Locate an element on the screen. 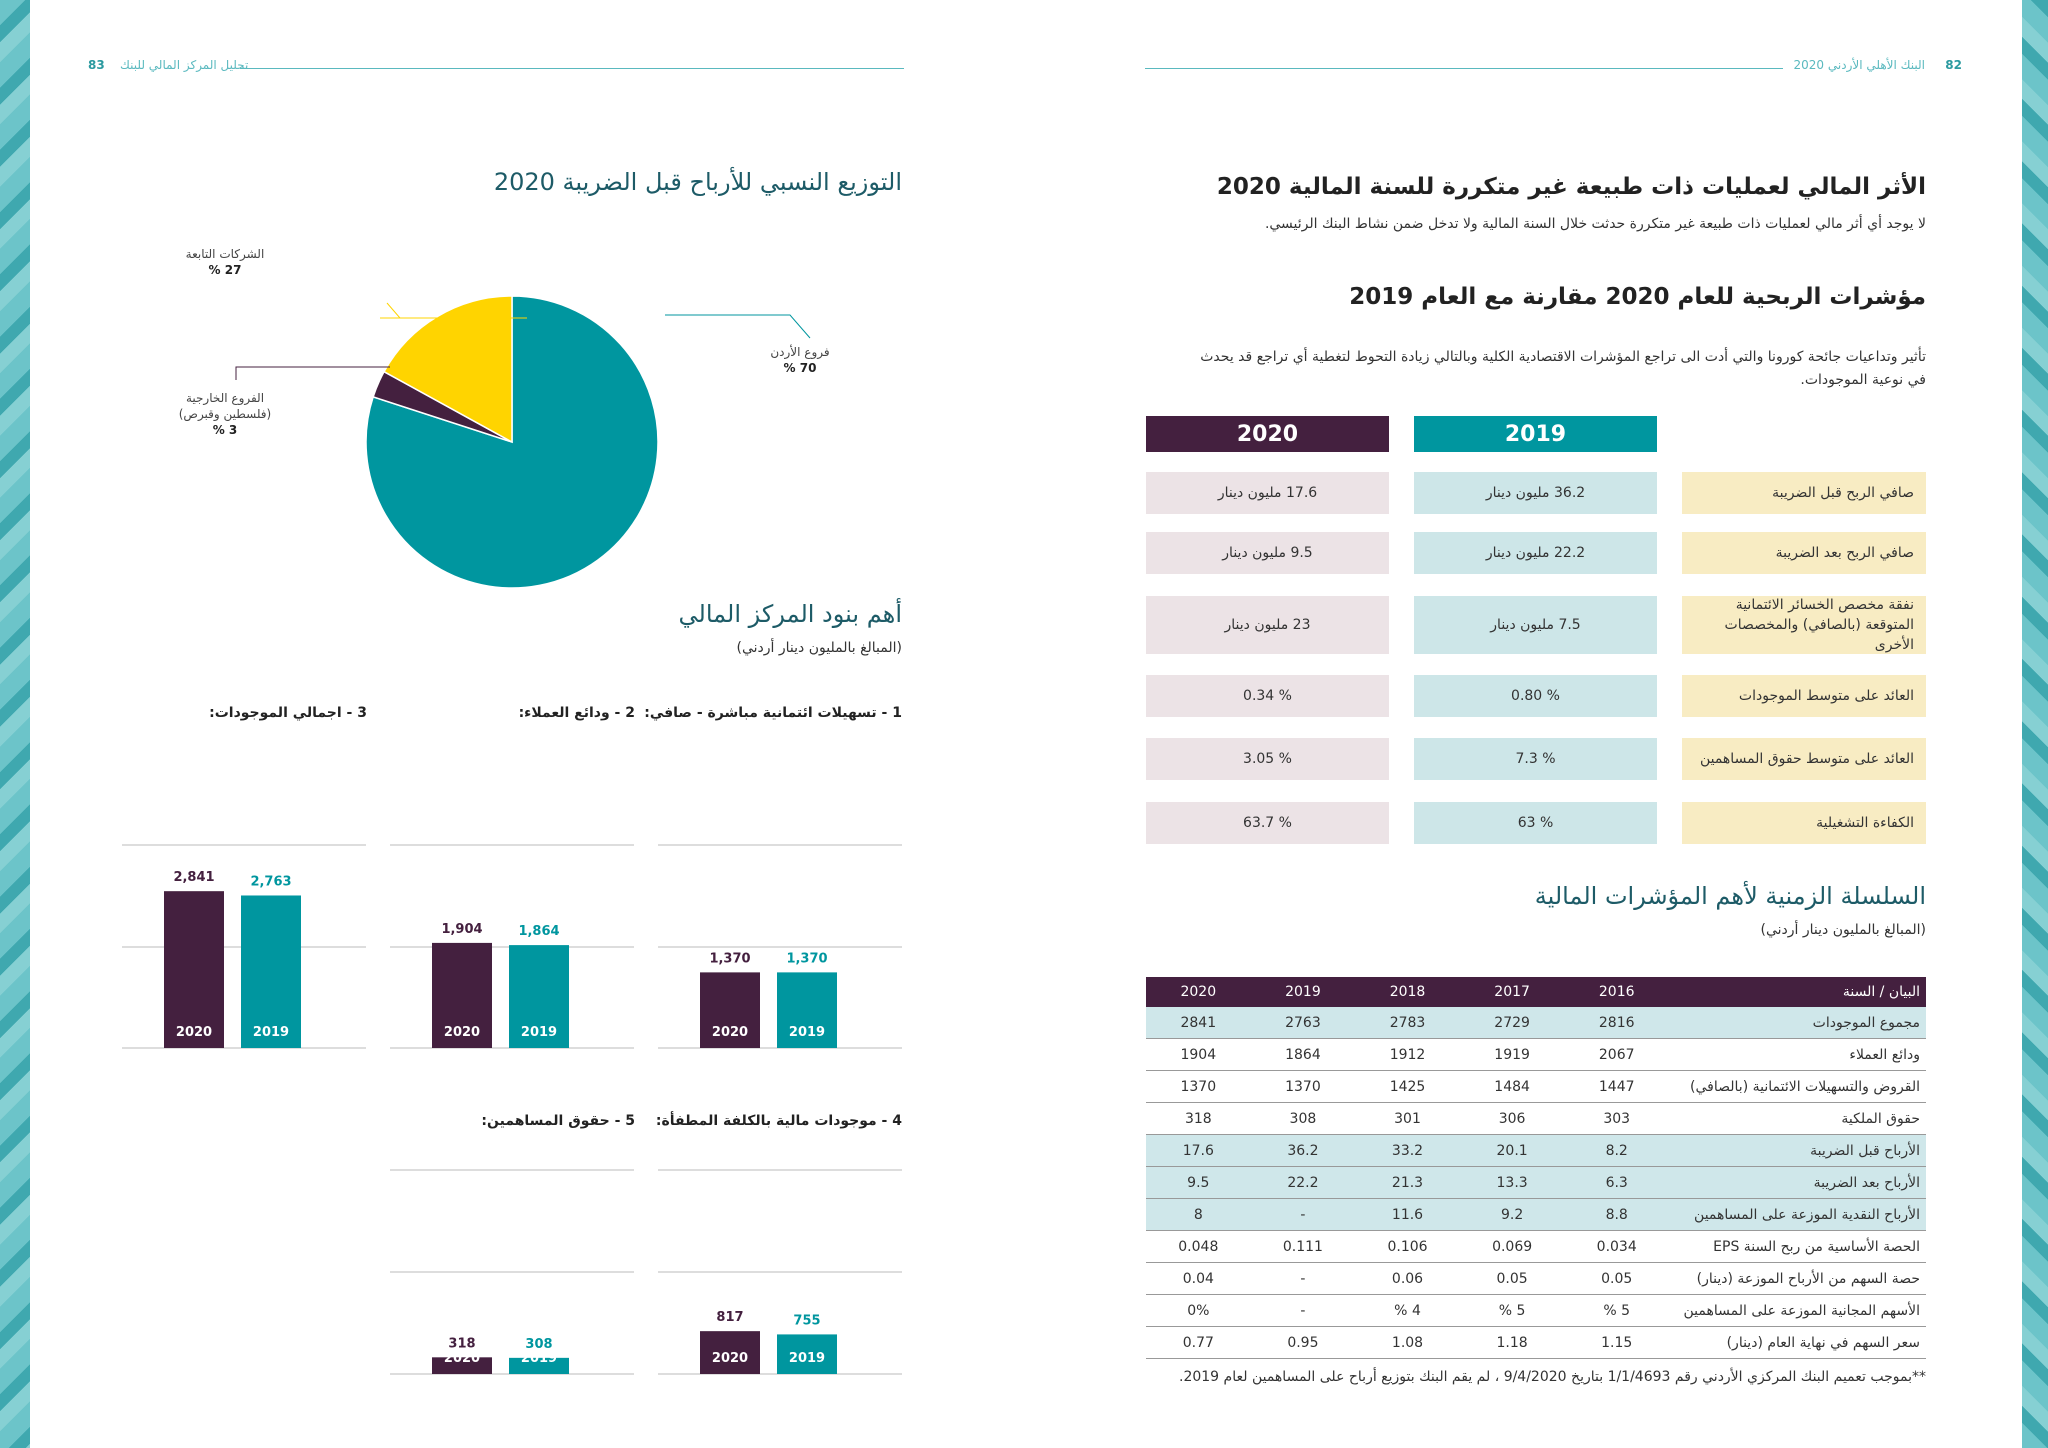 The image size is (2048, 1448). row-value: 0.95 is located at coordinates (1303, 1342).